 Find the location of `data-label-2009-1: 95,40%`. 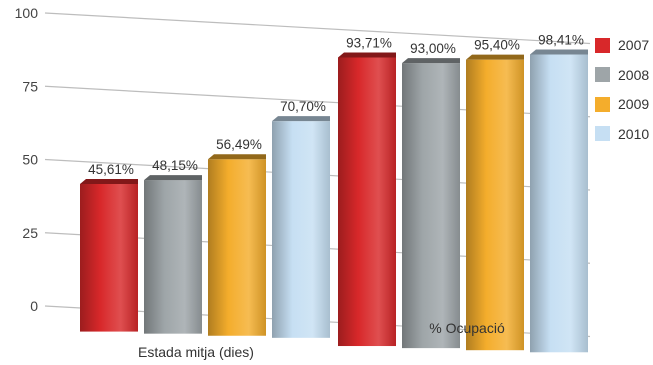

data-label-2009-1: 95,40% is located at coordinates (497, 45).